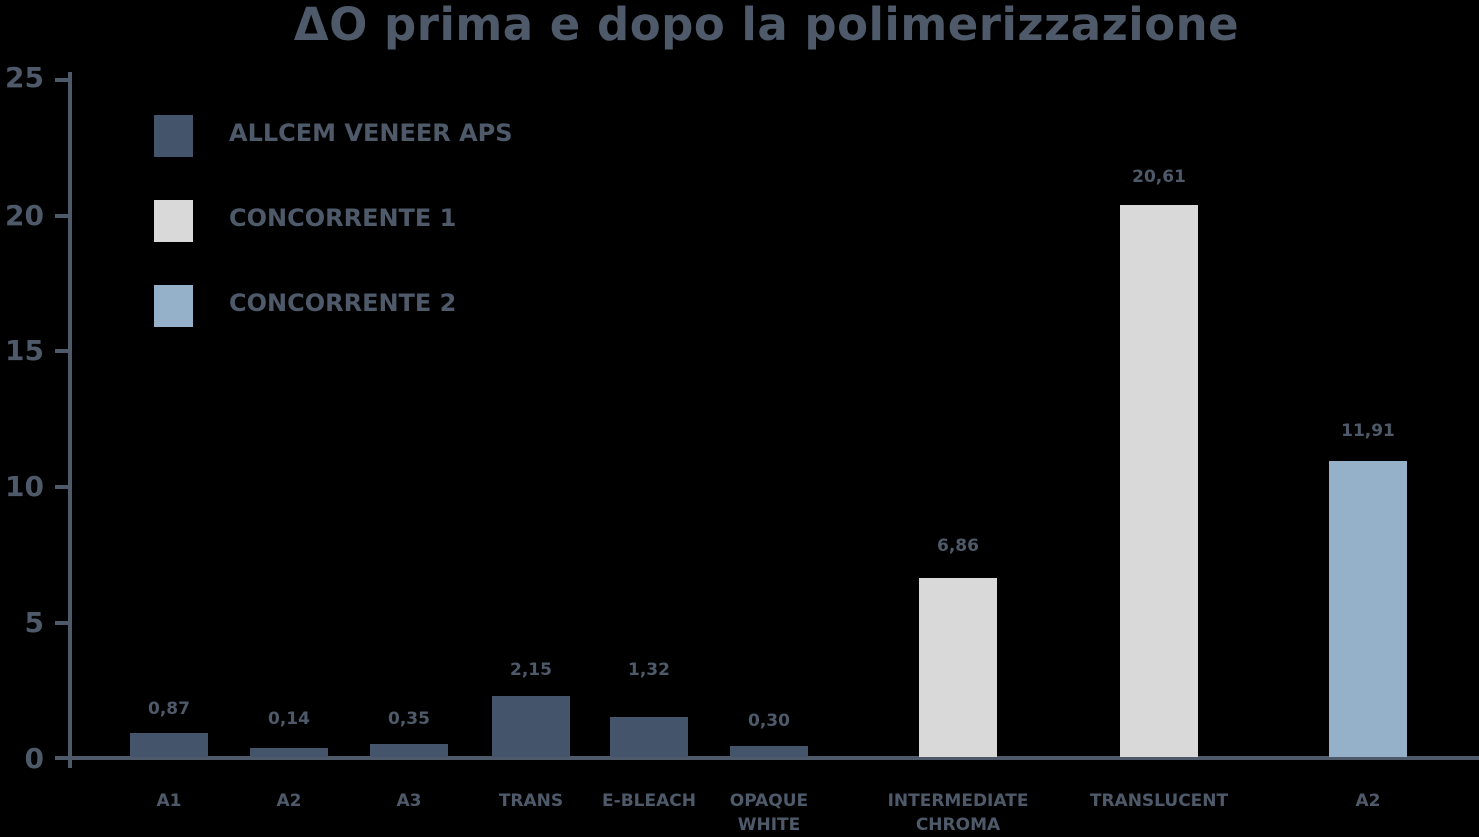 The height and width of the screenshot is (837, 1479). Describe the element at coordinates (531, 801) in the screenshot. I see `x-label: TRANS` at that location.